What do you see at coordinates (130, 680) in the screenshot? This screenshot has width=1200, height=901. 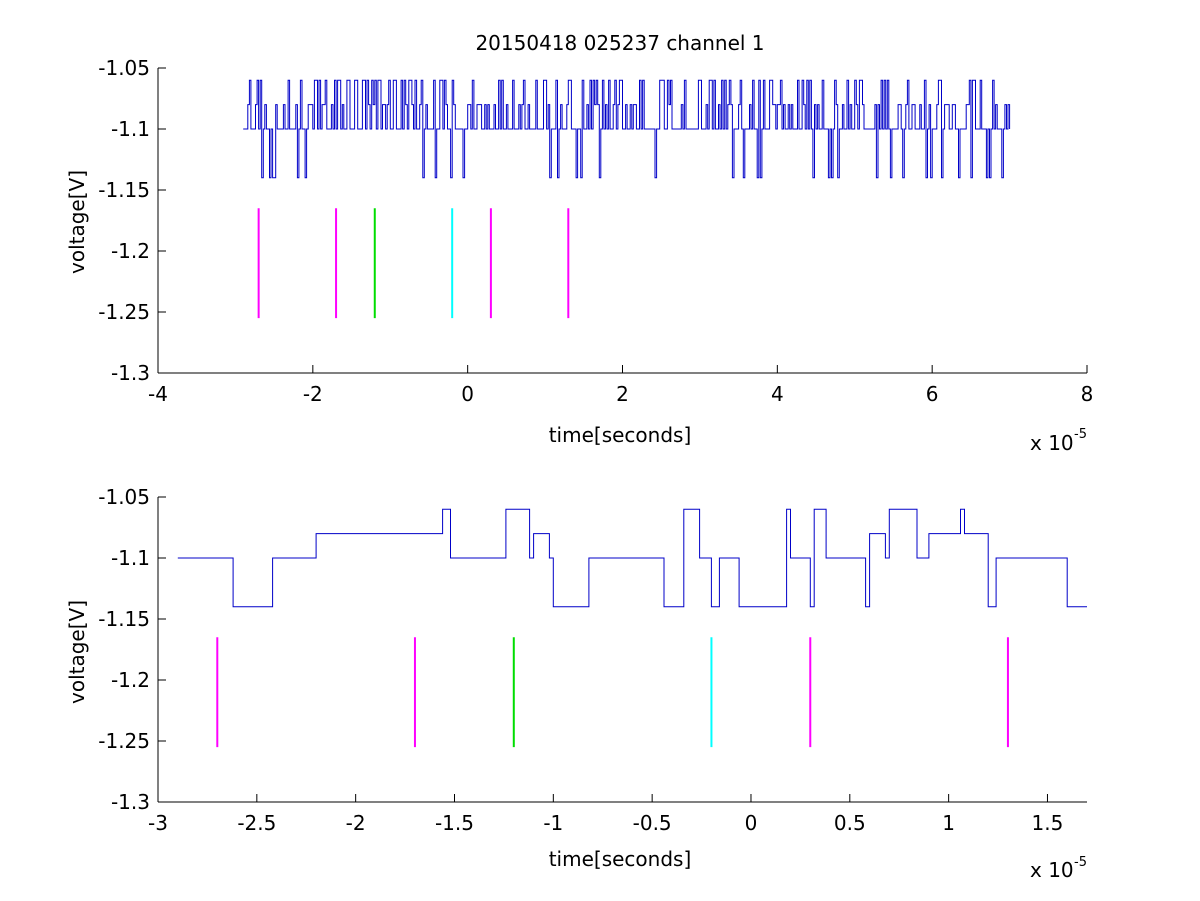 I see `bottom-plot-y-tick-label: -1.2` at bounding box center [130, 680].